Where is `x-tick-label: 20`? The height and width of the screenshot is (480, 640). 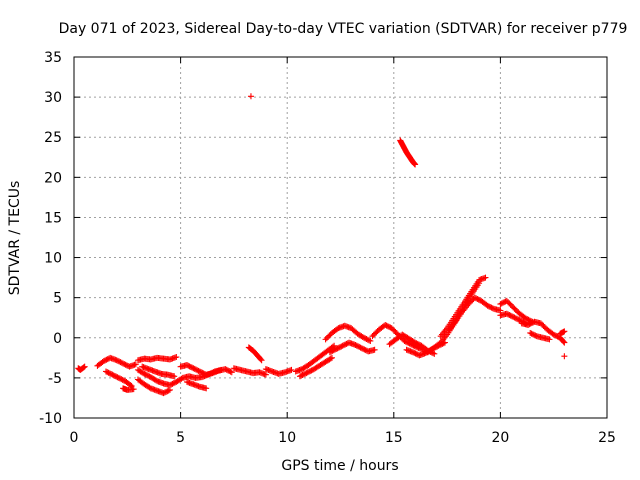
x-tick-label: 20 is located at coordinates (500, 438).